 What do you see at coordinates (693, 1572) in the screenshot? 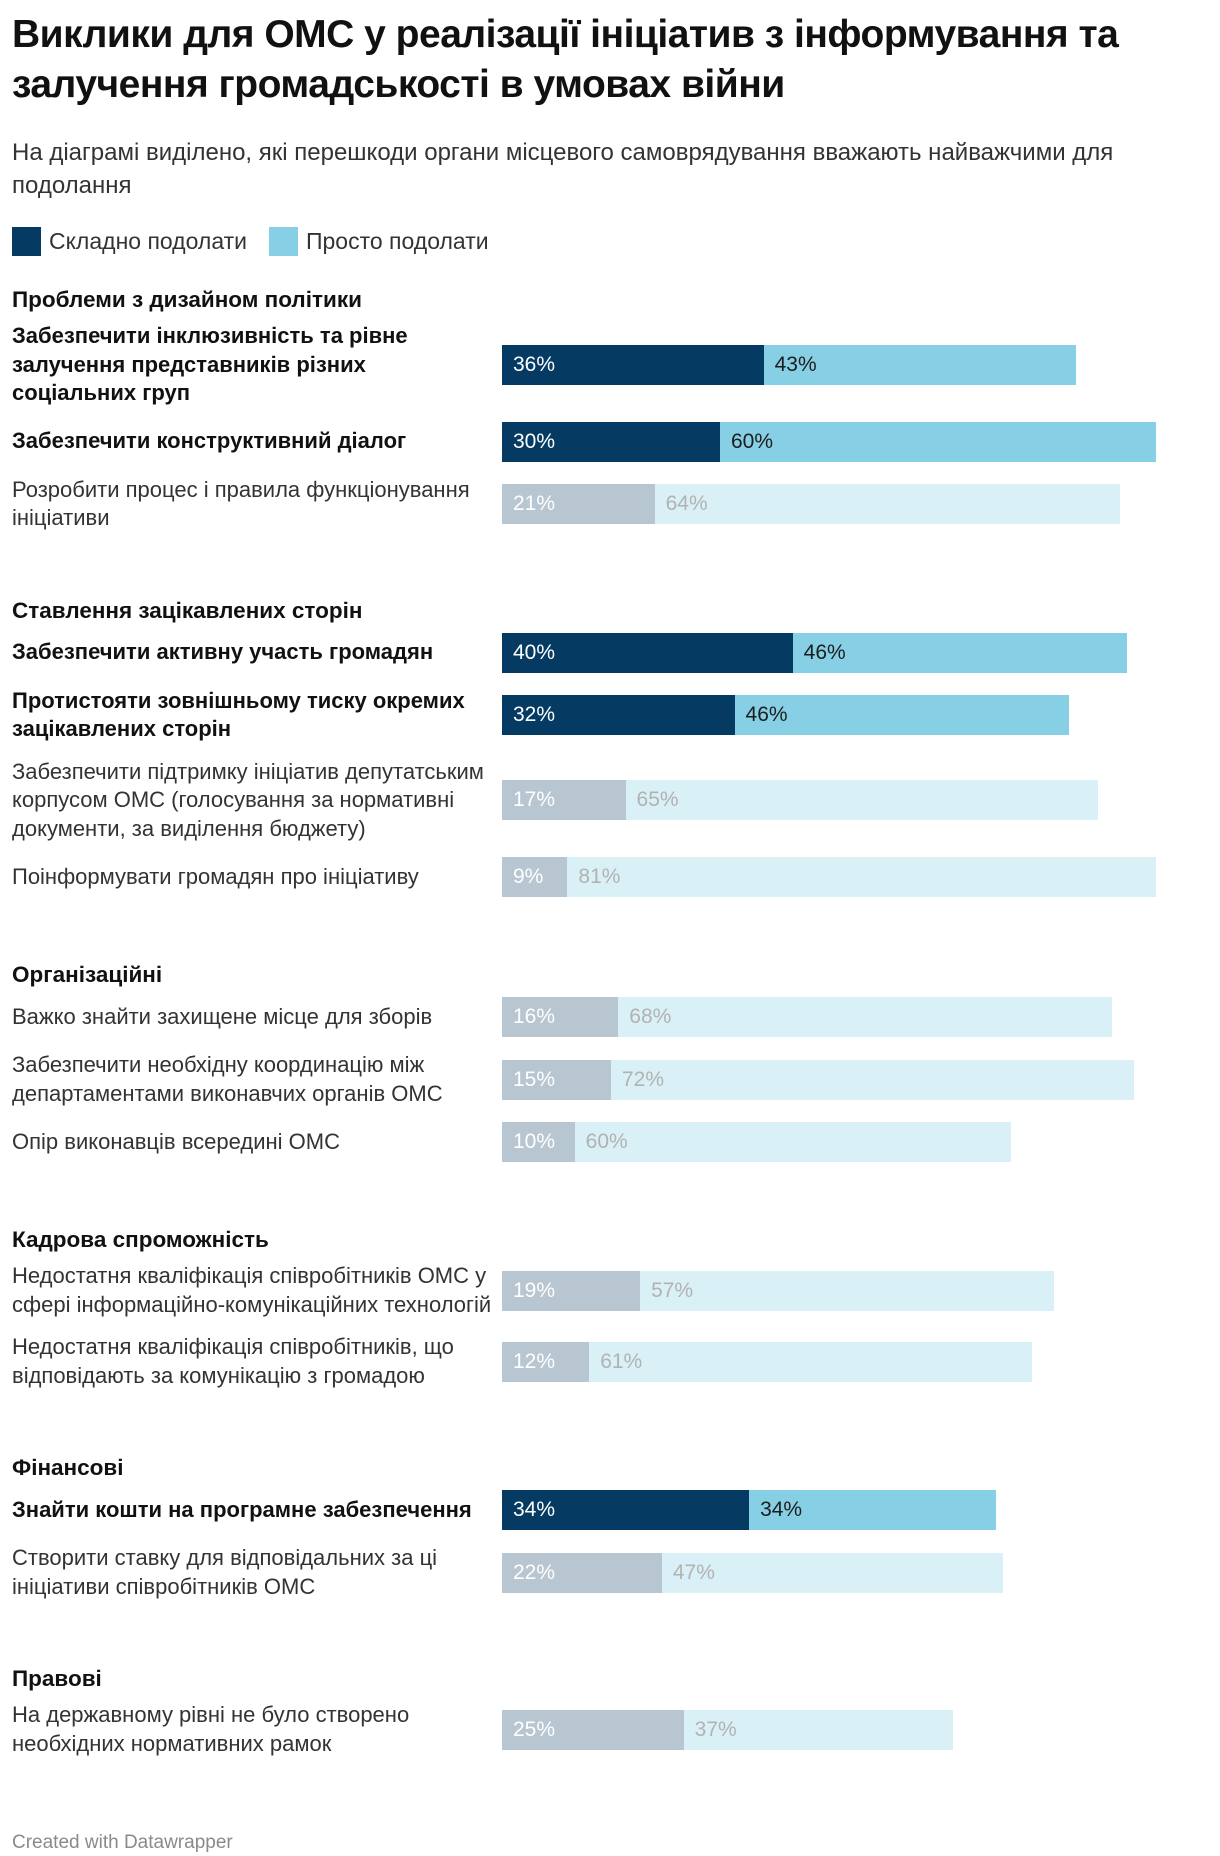
I see `data-label-easy: 47%` at bounding box center [693, 1572].